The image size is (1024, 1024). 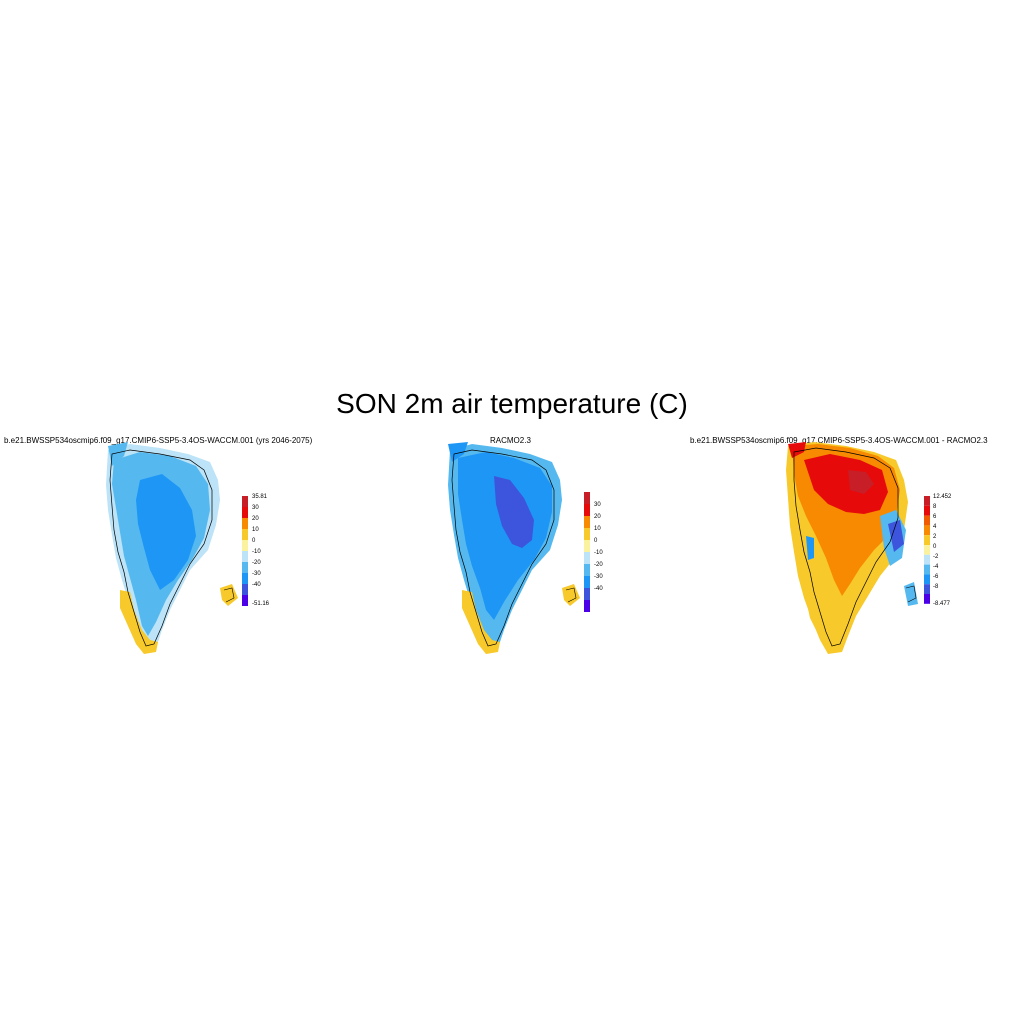 I want to click on colorbar-label: -4, so click(x=936, y=567).